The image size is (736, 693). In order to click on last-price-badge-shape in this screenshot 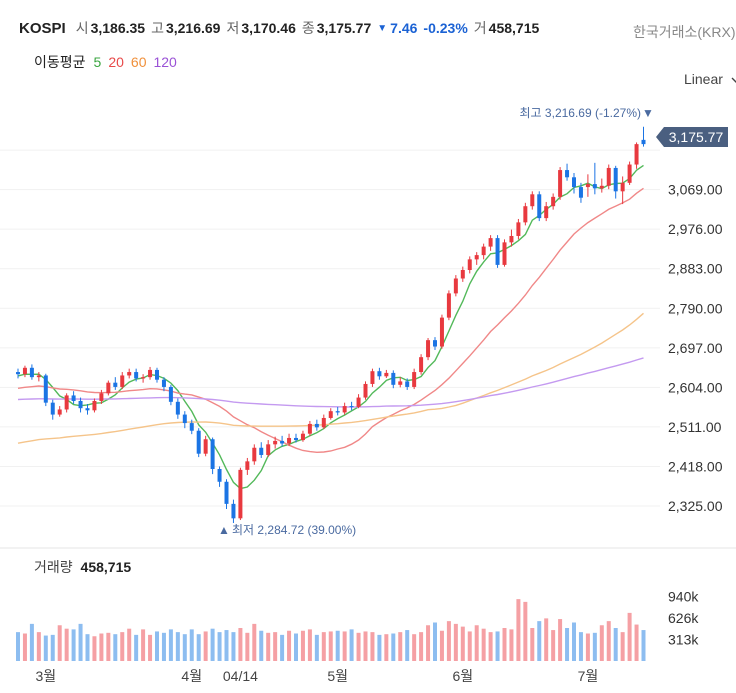, I will do `click(692, 137)`.